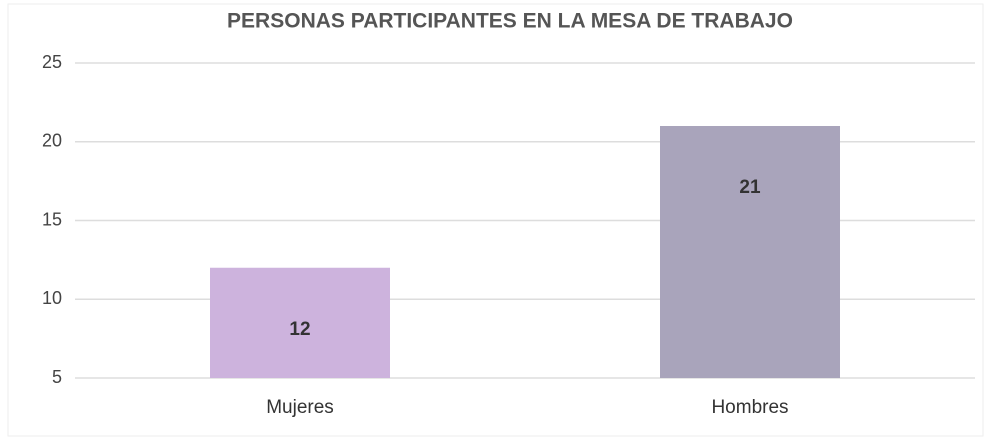 The width and height of the screenshot is (985, 443). What do you see at coordinates (299, 329) in the screenshot?
I see `data-label: 12` at bounding box center [299, 329].